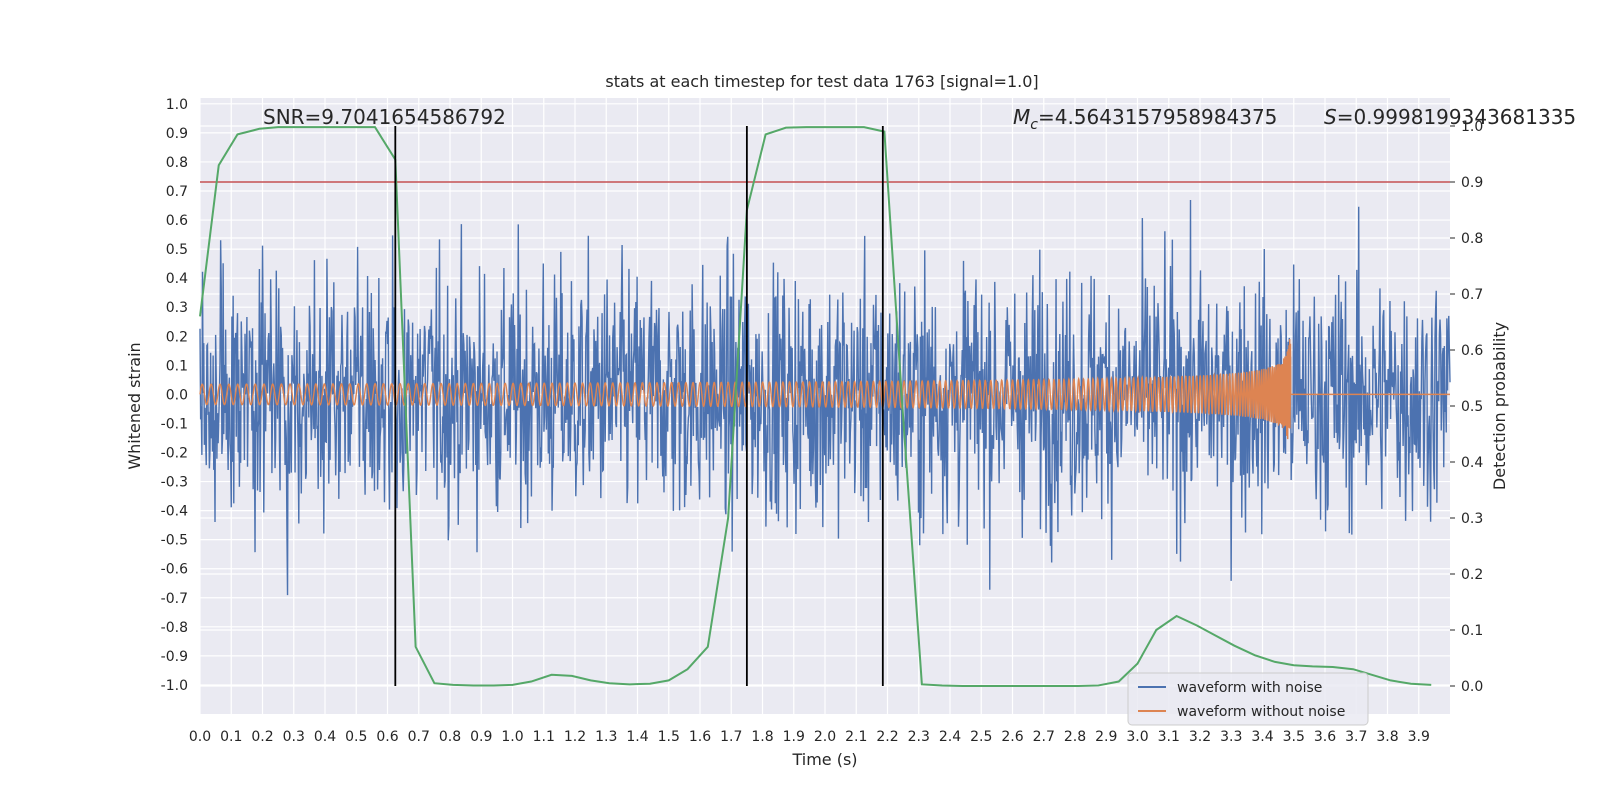 The height and width of the screenshot is (800, 1600). Describe the element at coordinates (919, 737) in the screenshot. I see `x-tick-label: 2.3` at that location.